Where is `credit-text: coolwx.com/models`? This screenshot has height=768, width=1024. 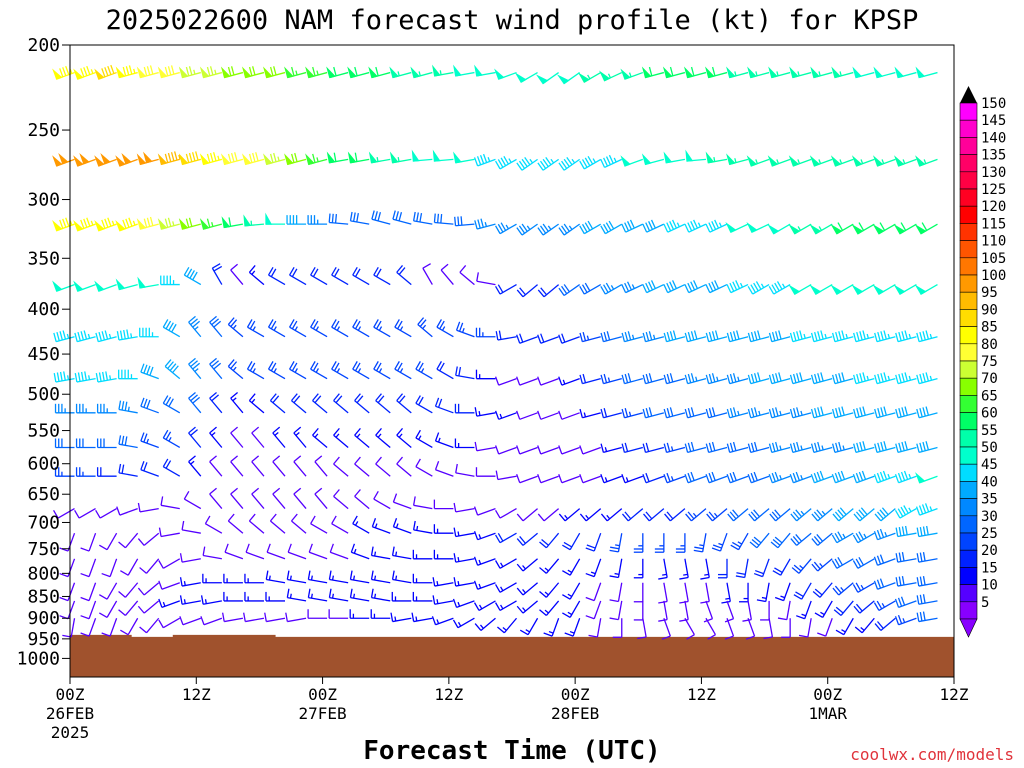 credit-text: coolwx.com/models is located at coordinates (932, 754).